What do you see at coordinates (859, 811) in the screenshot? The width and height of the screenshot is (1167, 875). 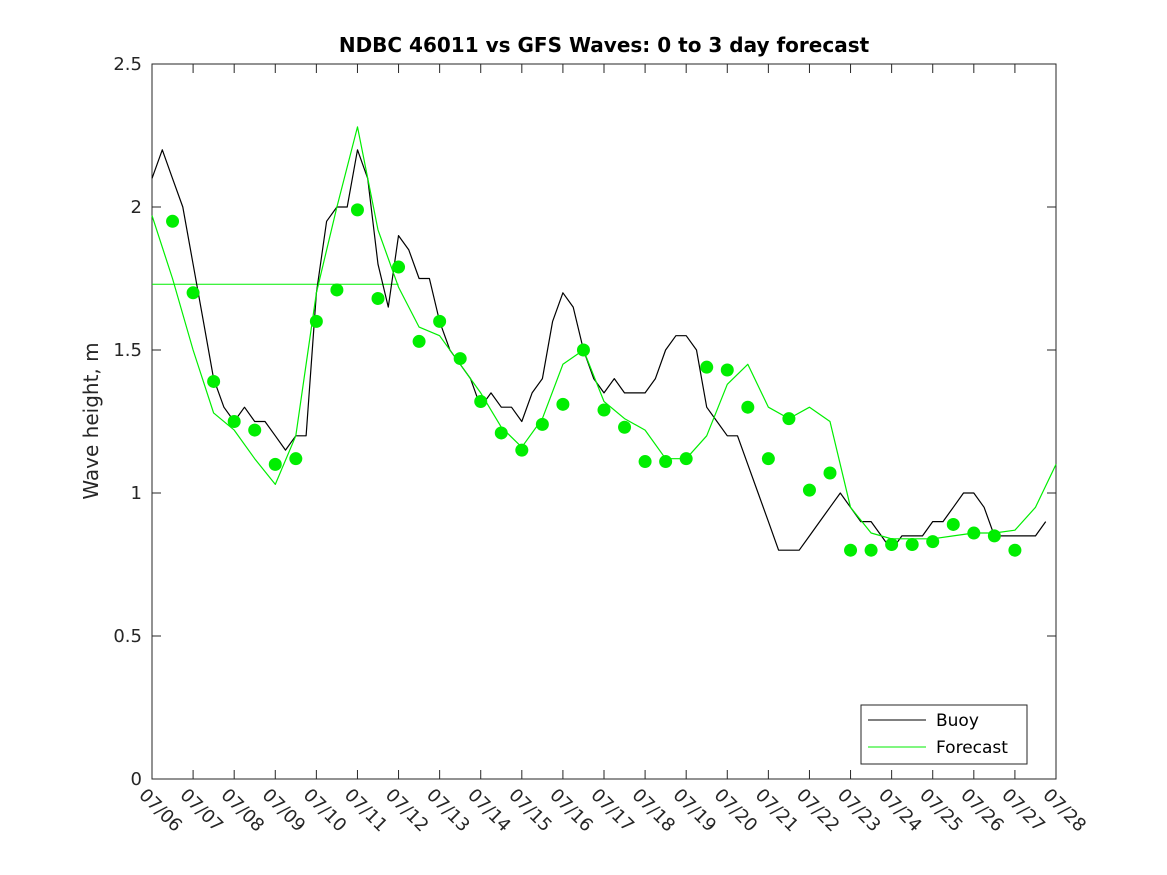 I see `x-tick-label: 07/23` at bounding box center [859, 811].